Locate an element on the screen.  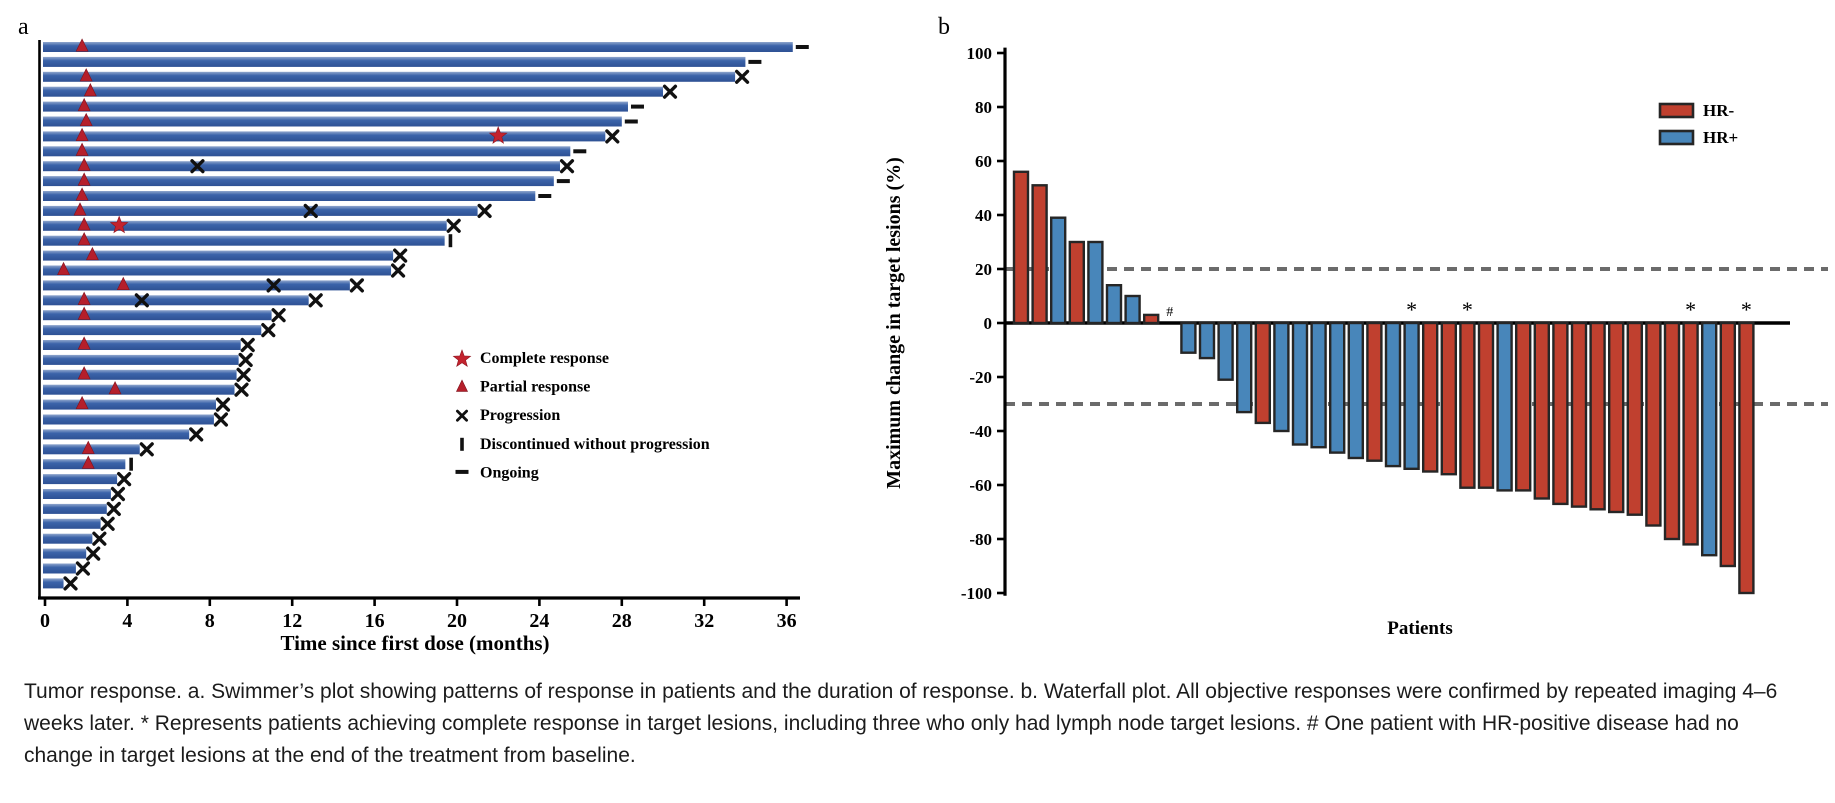
legend-swatch-hr-positive is located at coordinates (1676, 137).